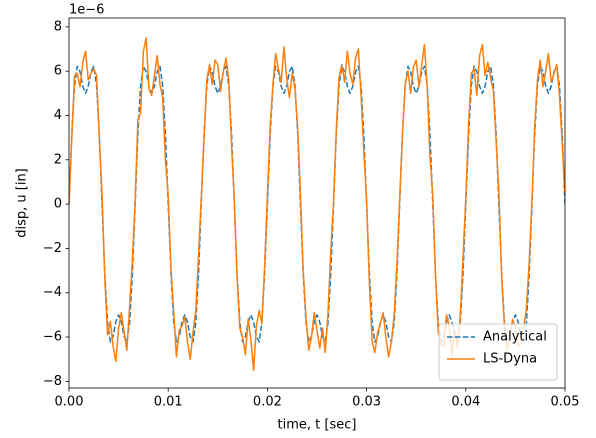 This screenshot has height=438, width=596. What do you see at coordinates (58, 115) in the screenshot?
I see `y-tick-label: 4` at bounding box center [58, 115].